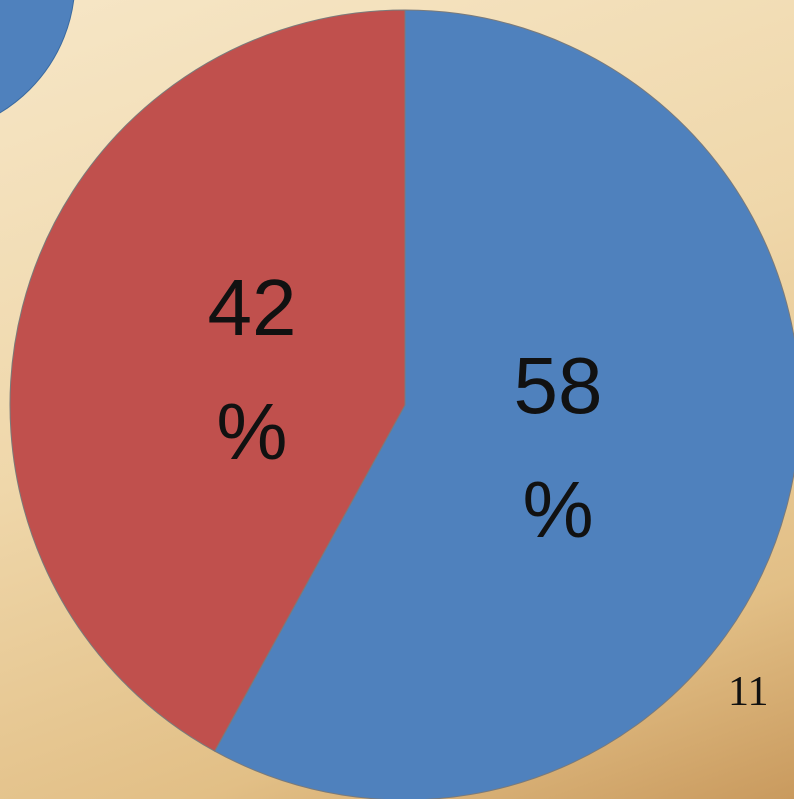 The width and height of the screenshot is (794, 799). I want to click on value-label: 58 %, so click(558, 448).